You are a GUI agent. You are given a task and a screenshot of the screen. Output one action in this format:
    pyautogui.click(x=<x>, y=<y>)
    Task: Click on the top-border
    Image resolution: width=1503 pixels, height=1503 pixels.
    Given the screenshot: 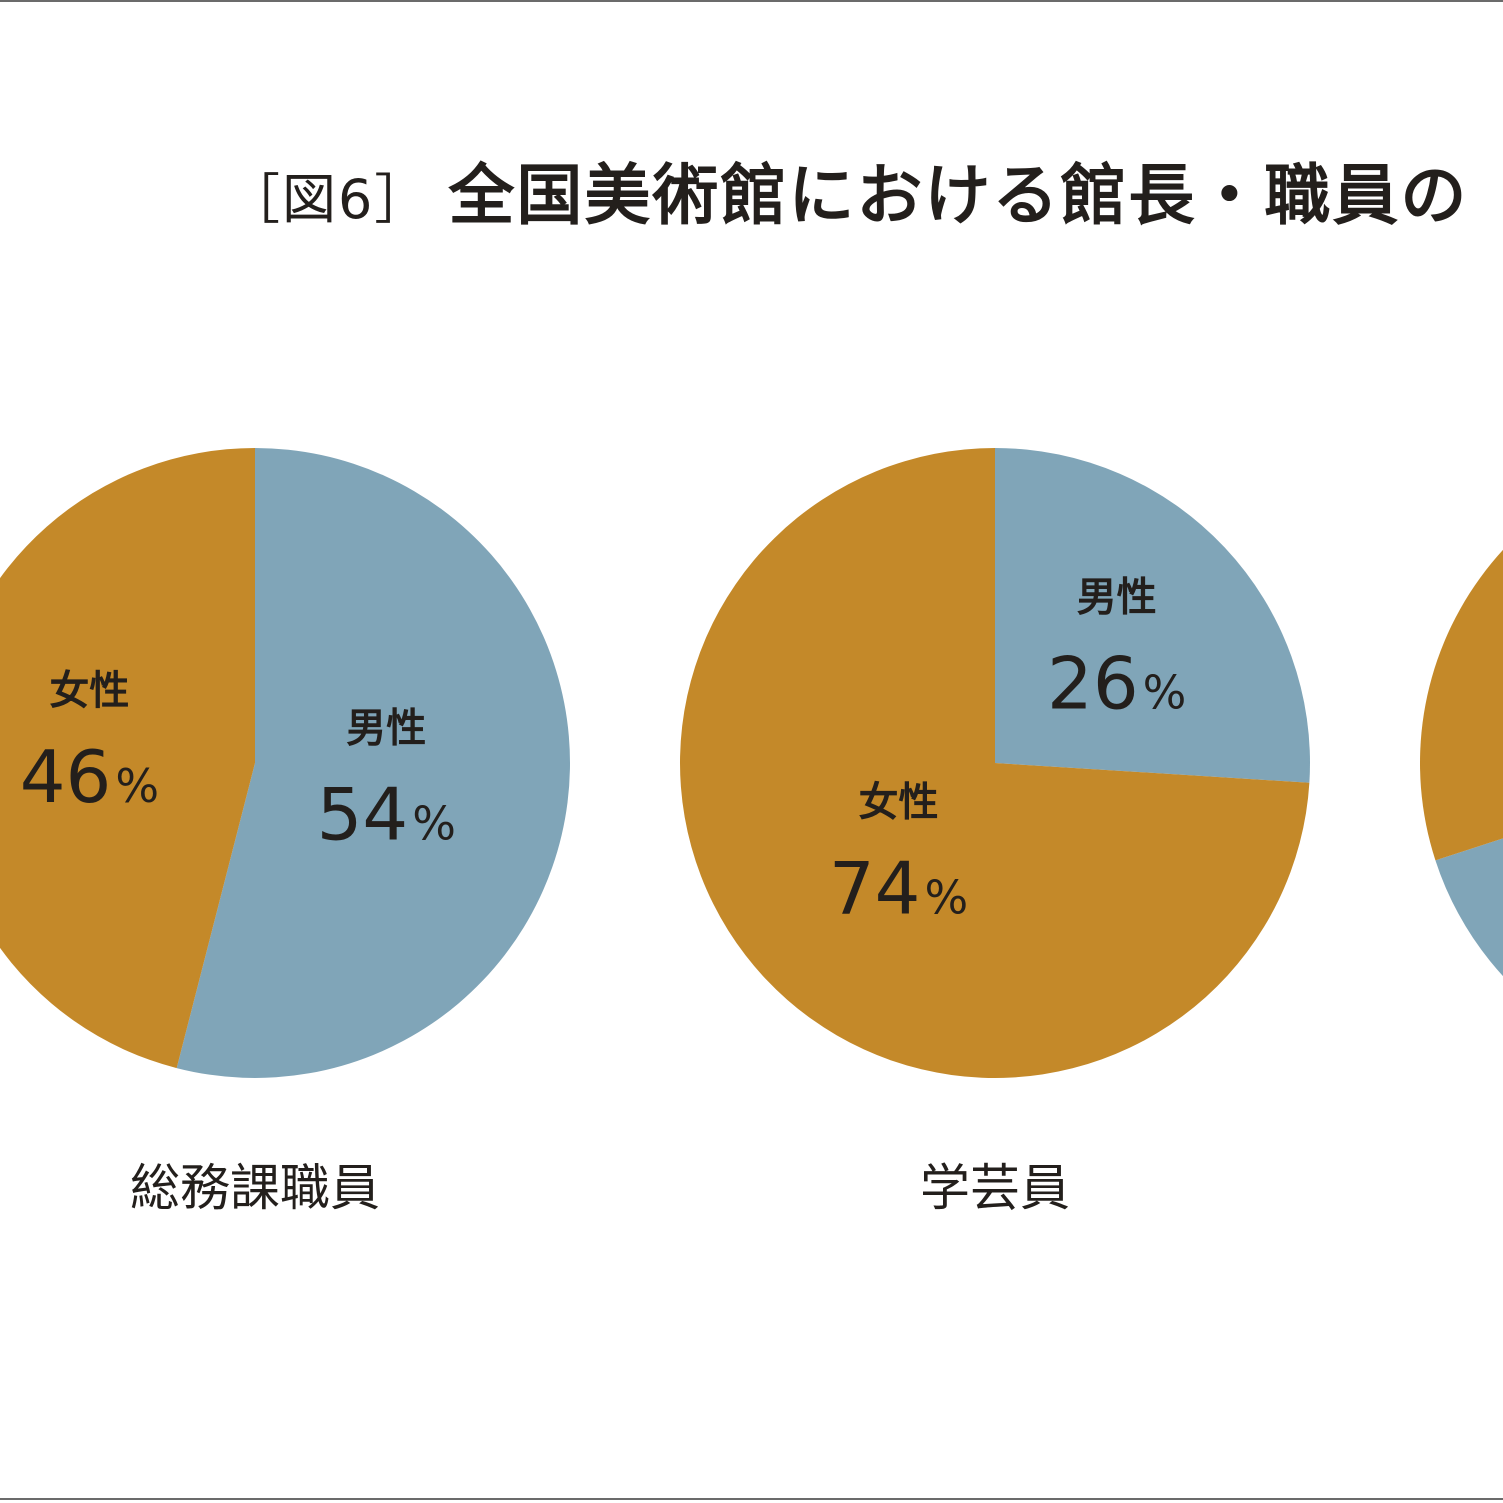 What is the action you would take?
    pyautogui.click(x=751, y=1)
    